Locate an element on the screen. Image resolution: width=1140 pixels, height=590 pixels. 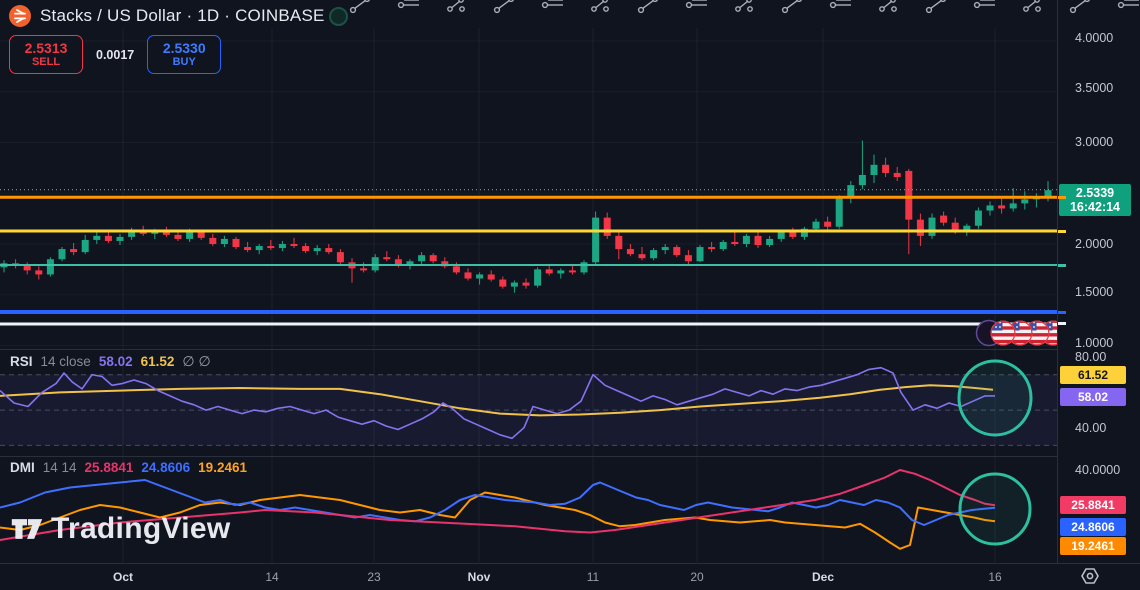
dmi-name: DMI is located at coordinates (22, 467).